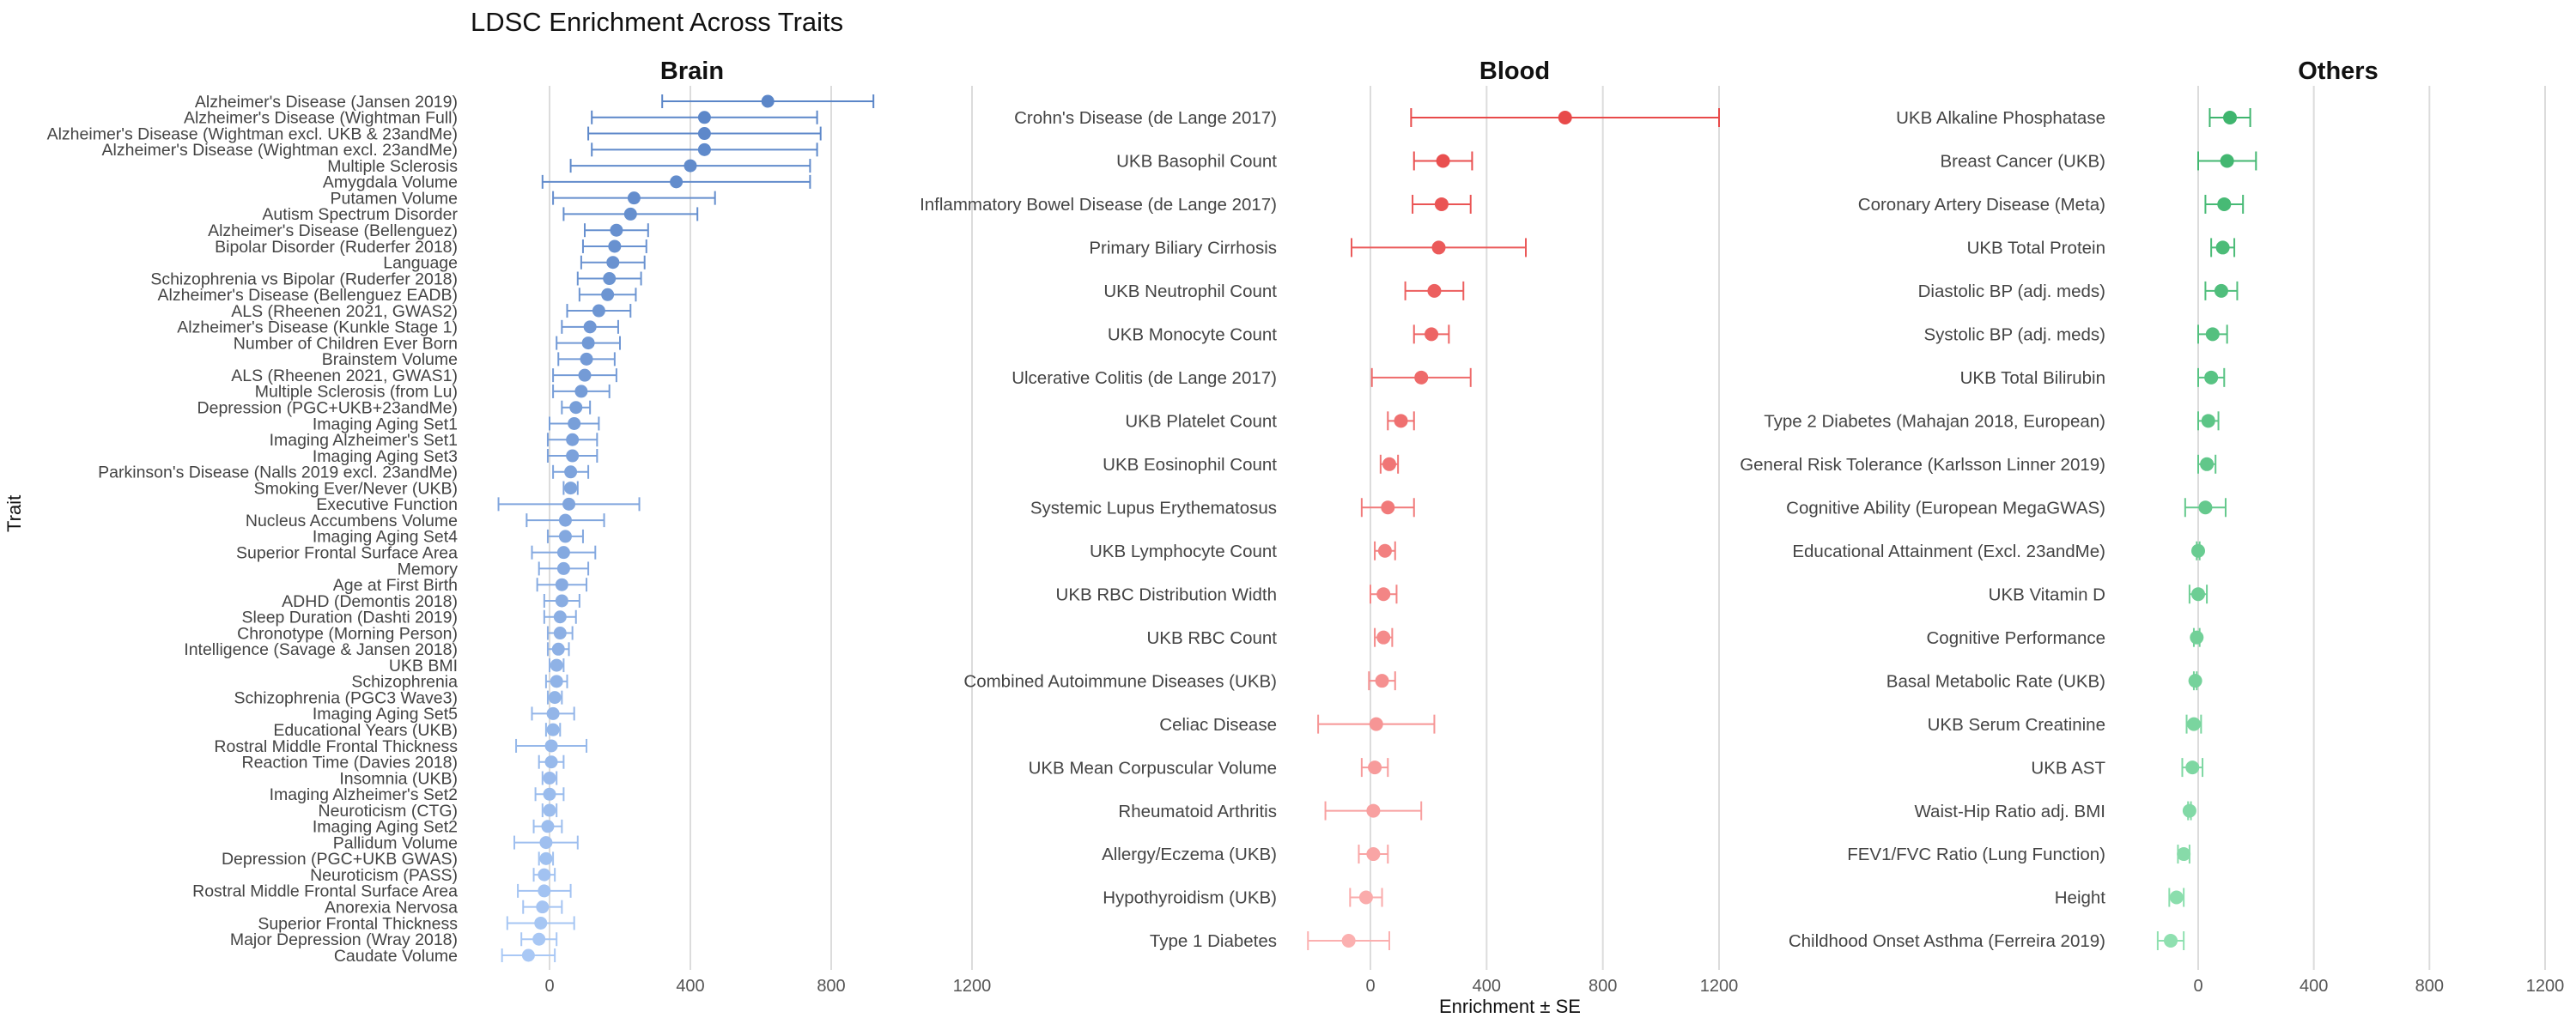  Describe the element at coordinates (358, 923) in the screenshot. I see `brain-trait-label: Superior Frontal Thickness` at that location.